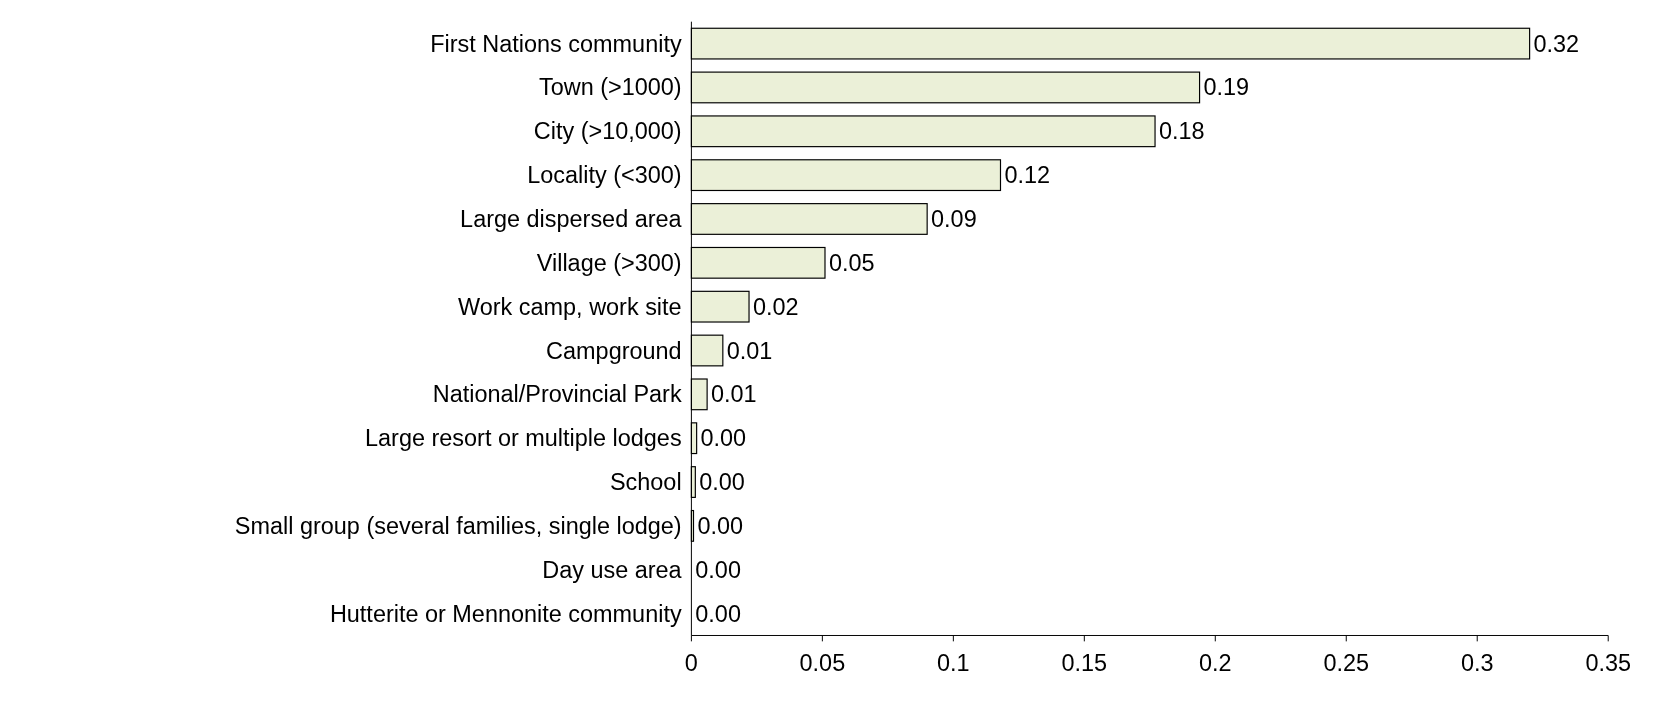 This screenshot has height=708, width=1677. I want to click on x-tick-label: 0.05, so click(822, 662).